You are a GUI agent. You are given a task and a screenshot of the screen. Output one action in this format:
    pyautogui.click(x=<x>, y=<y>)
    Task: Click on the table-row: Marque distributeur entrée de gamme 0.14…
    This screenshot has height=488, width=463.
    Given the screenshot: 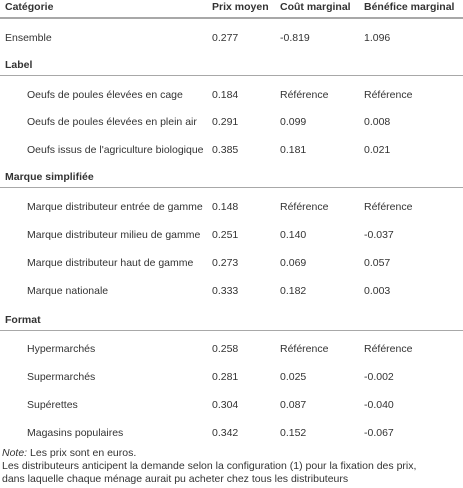 What is the action you would take?
    pyautogui.click(x=231, y=209)
    